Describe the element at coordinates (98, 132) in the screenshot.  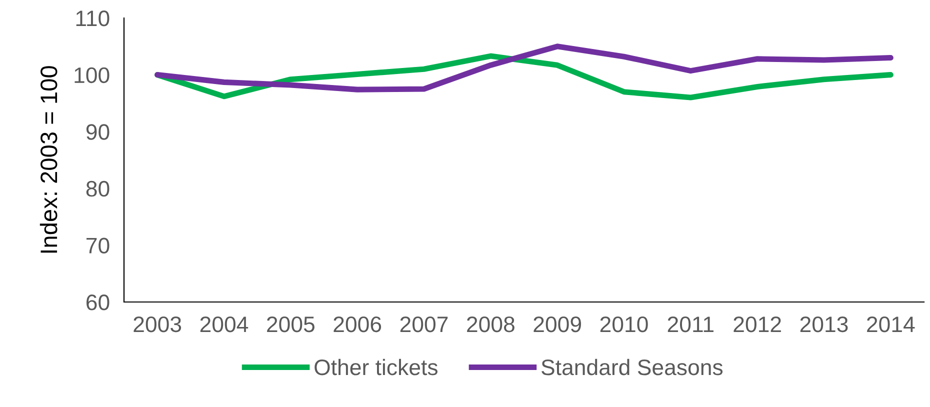
I see `y-tick-label: 90` at that location.